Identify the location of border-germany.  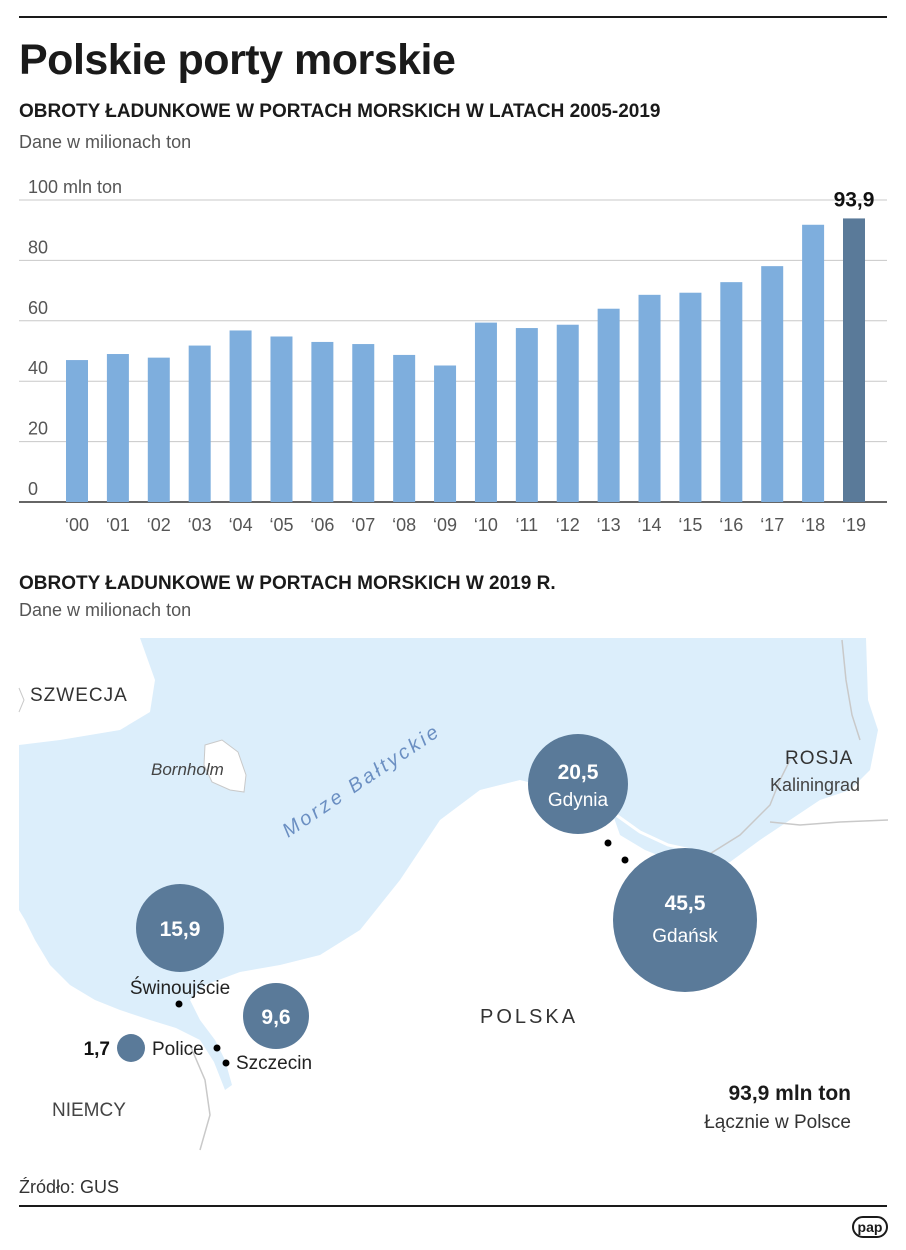
(200, 1097).